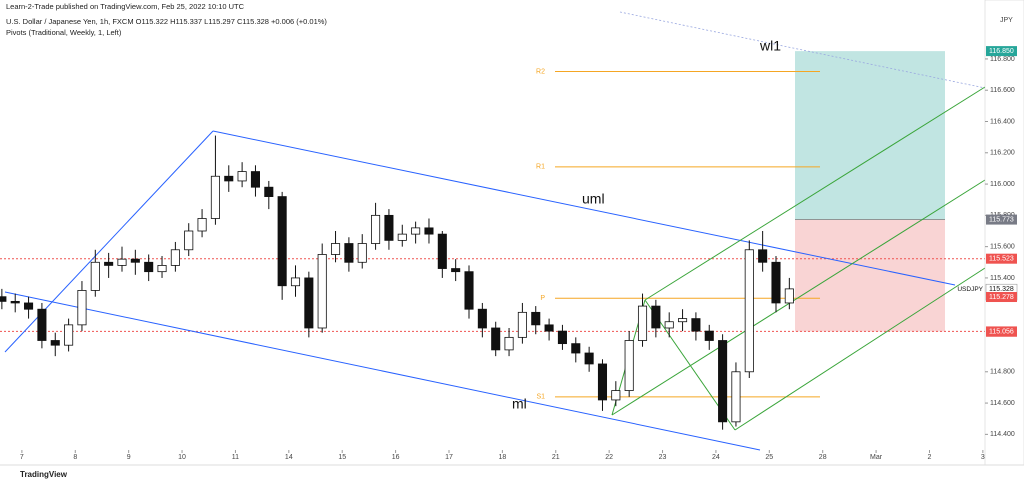 The width and height of the screenshot is (1024, 485). Describe the element at coordinates (1006, 20) in the screenshot. I see `currency: JPY` at that location.